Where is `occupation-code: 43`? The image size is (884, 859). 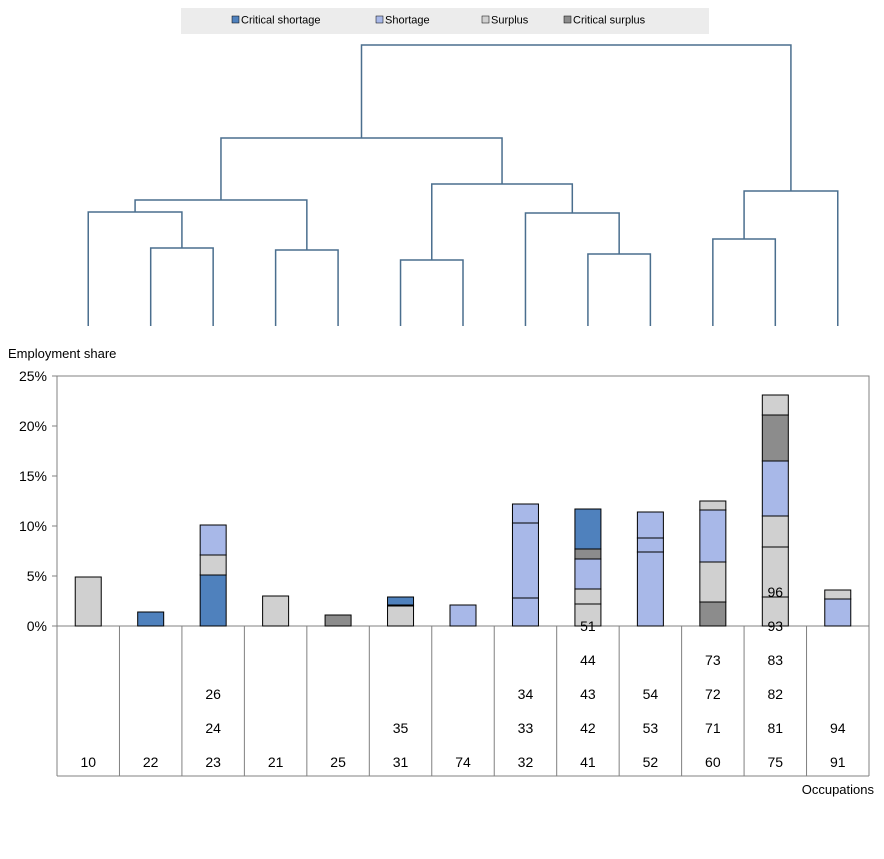 occupation-code: 43 is located at coordinates (588, 694).